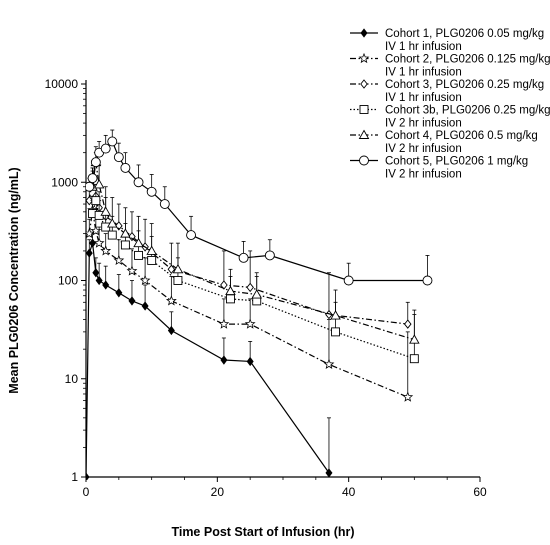  Describe the element at coordinates (480, 492) in the screenshot. I see `x-tick-label: 60` at that location.